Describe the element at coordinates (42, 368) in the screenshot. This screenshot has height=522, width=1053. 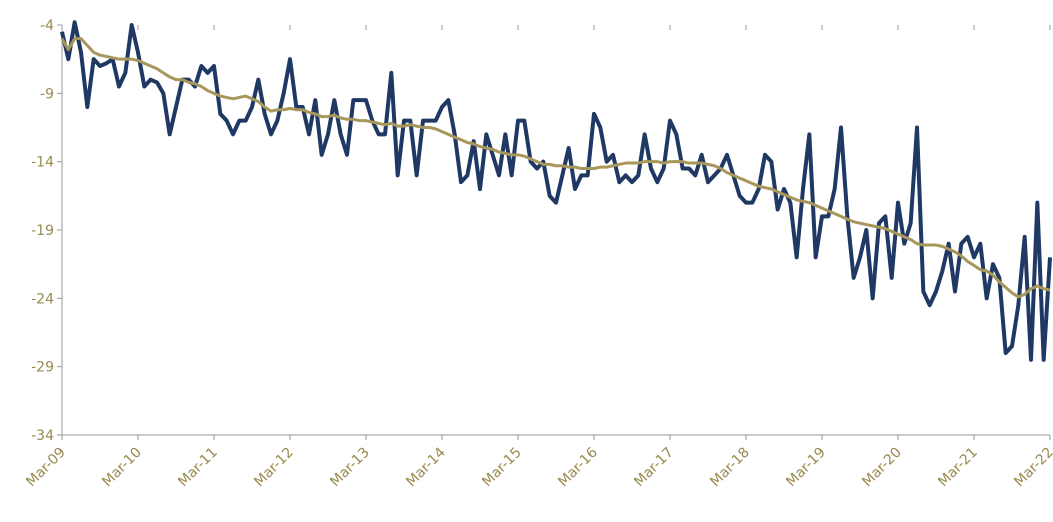
I see `y-tick-label: -29` at that location.